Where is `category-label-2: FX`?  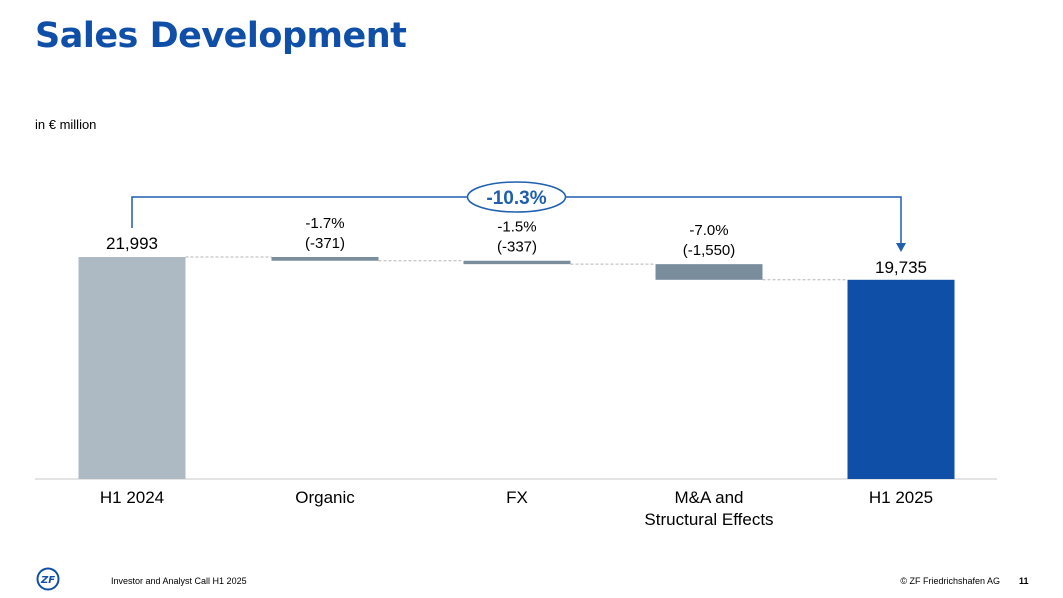 category-label-2: FX is located at coordinates (517, 497).